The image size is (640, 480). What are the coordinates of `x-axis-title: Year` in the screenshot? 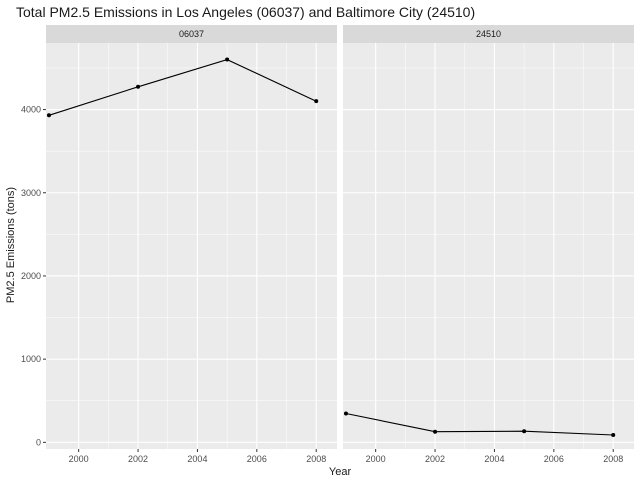 It's located at (340, 472).